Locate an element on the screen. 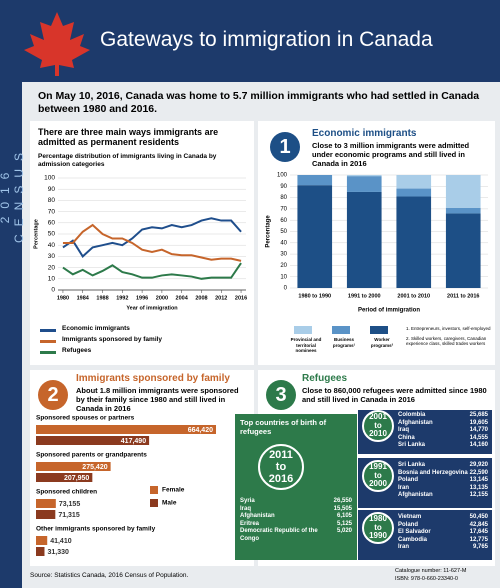 The height and width of the screenshot is (588, 500). x-tick-label: 2000 is located at coordinates (162, 298).